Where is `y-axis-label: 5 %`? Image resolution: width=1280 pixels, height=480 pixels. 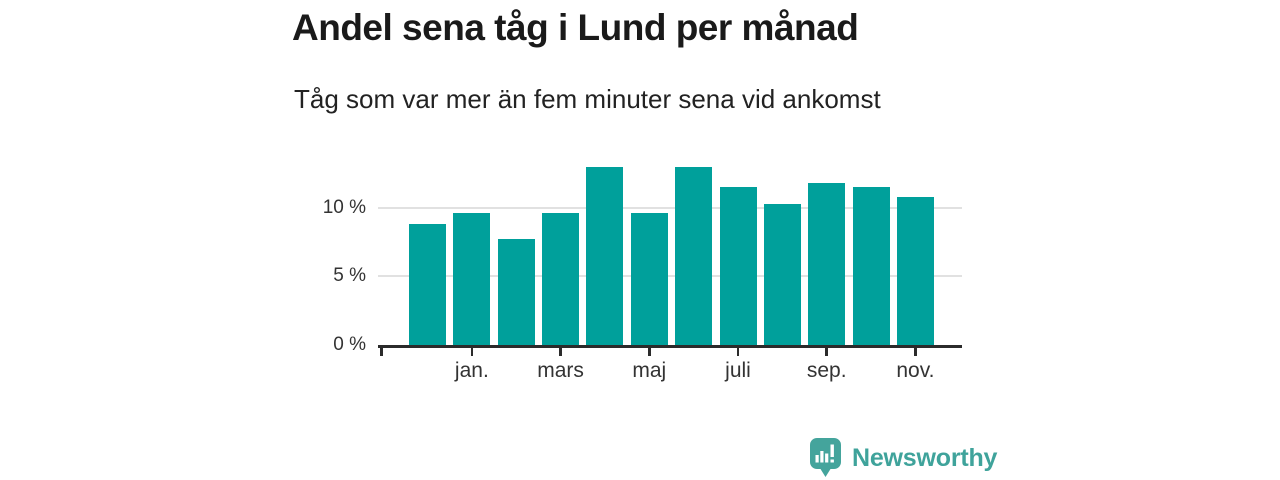 y-axis-label: 5 % is located at coordinates (349, 276).